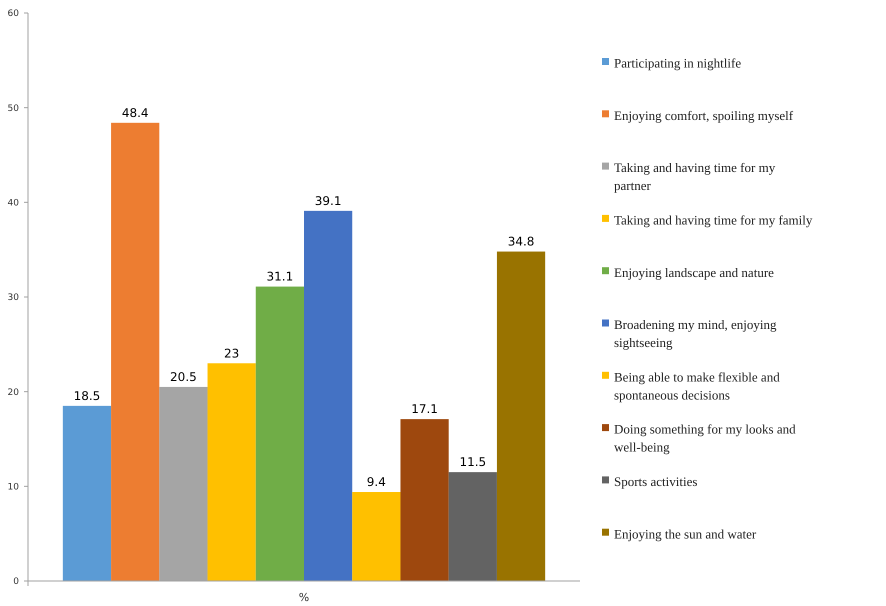 This screenshot has height=606, width=886. I want to click on legend-label: Enjoying the sun and water, so click(685, 534).